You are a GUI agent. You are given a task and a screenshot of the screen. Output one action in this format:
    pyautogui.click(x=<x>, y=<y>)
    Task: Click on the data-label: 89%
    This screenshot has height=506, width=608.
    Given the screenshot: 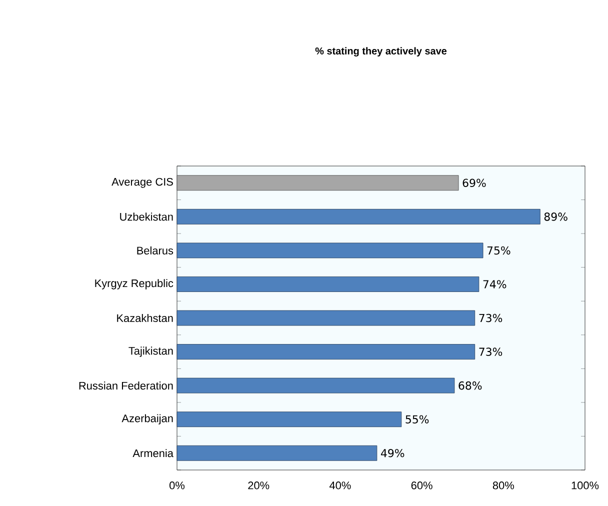 What is the action you would take?
    pyautogui.click(x=556, y=216)
    